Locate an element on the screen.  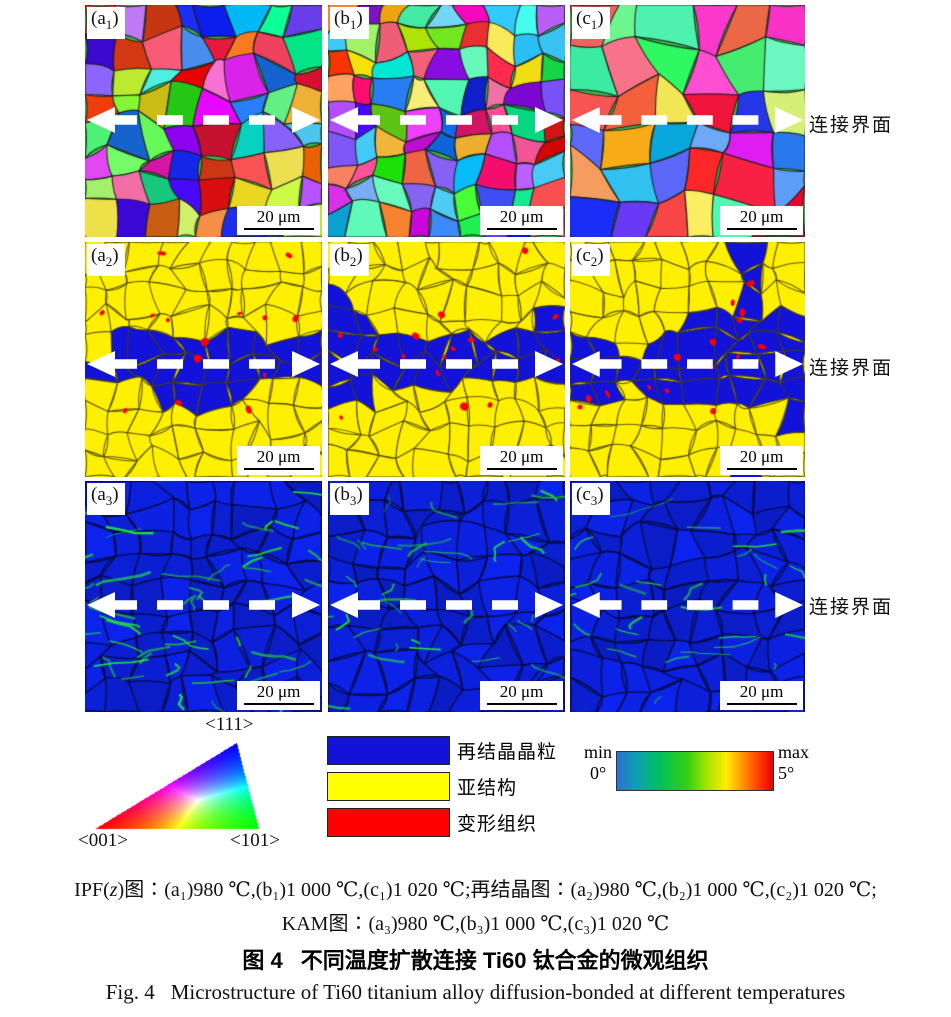
legend-item-deformed: 变形组织 is located at coordinates (442, 822).